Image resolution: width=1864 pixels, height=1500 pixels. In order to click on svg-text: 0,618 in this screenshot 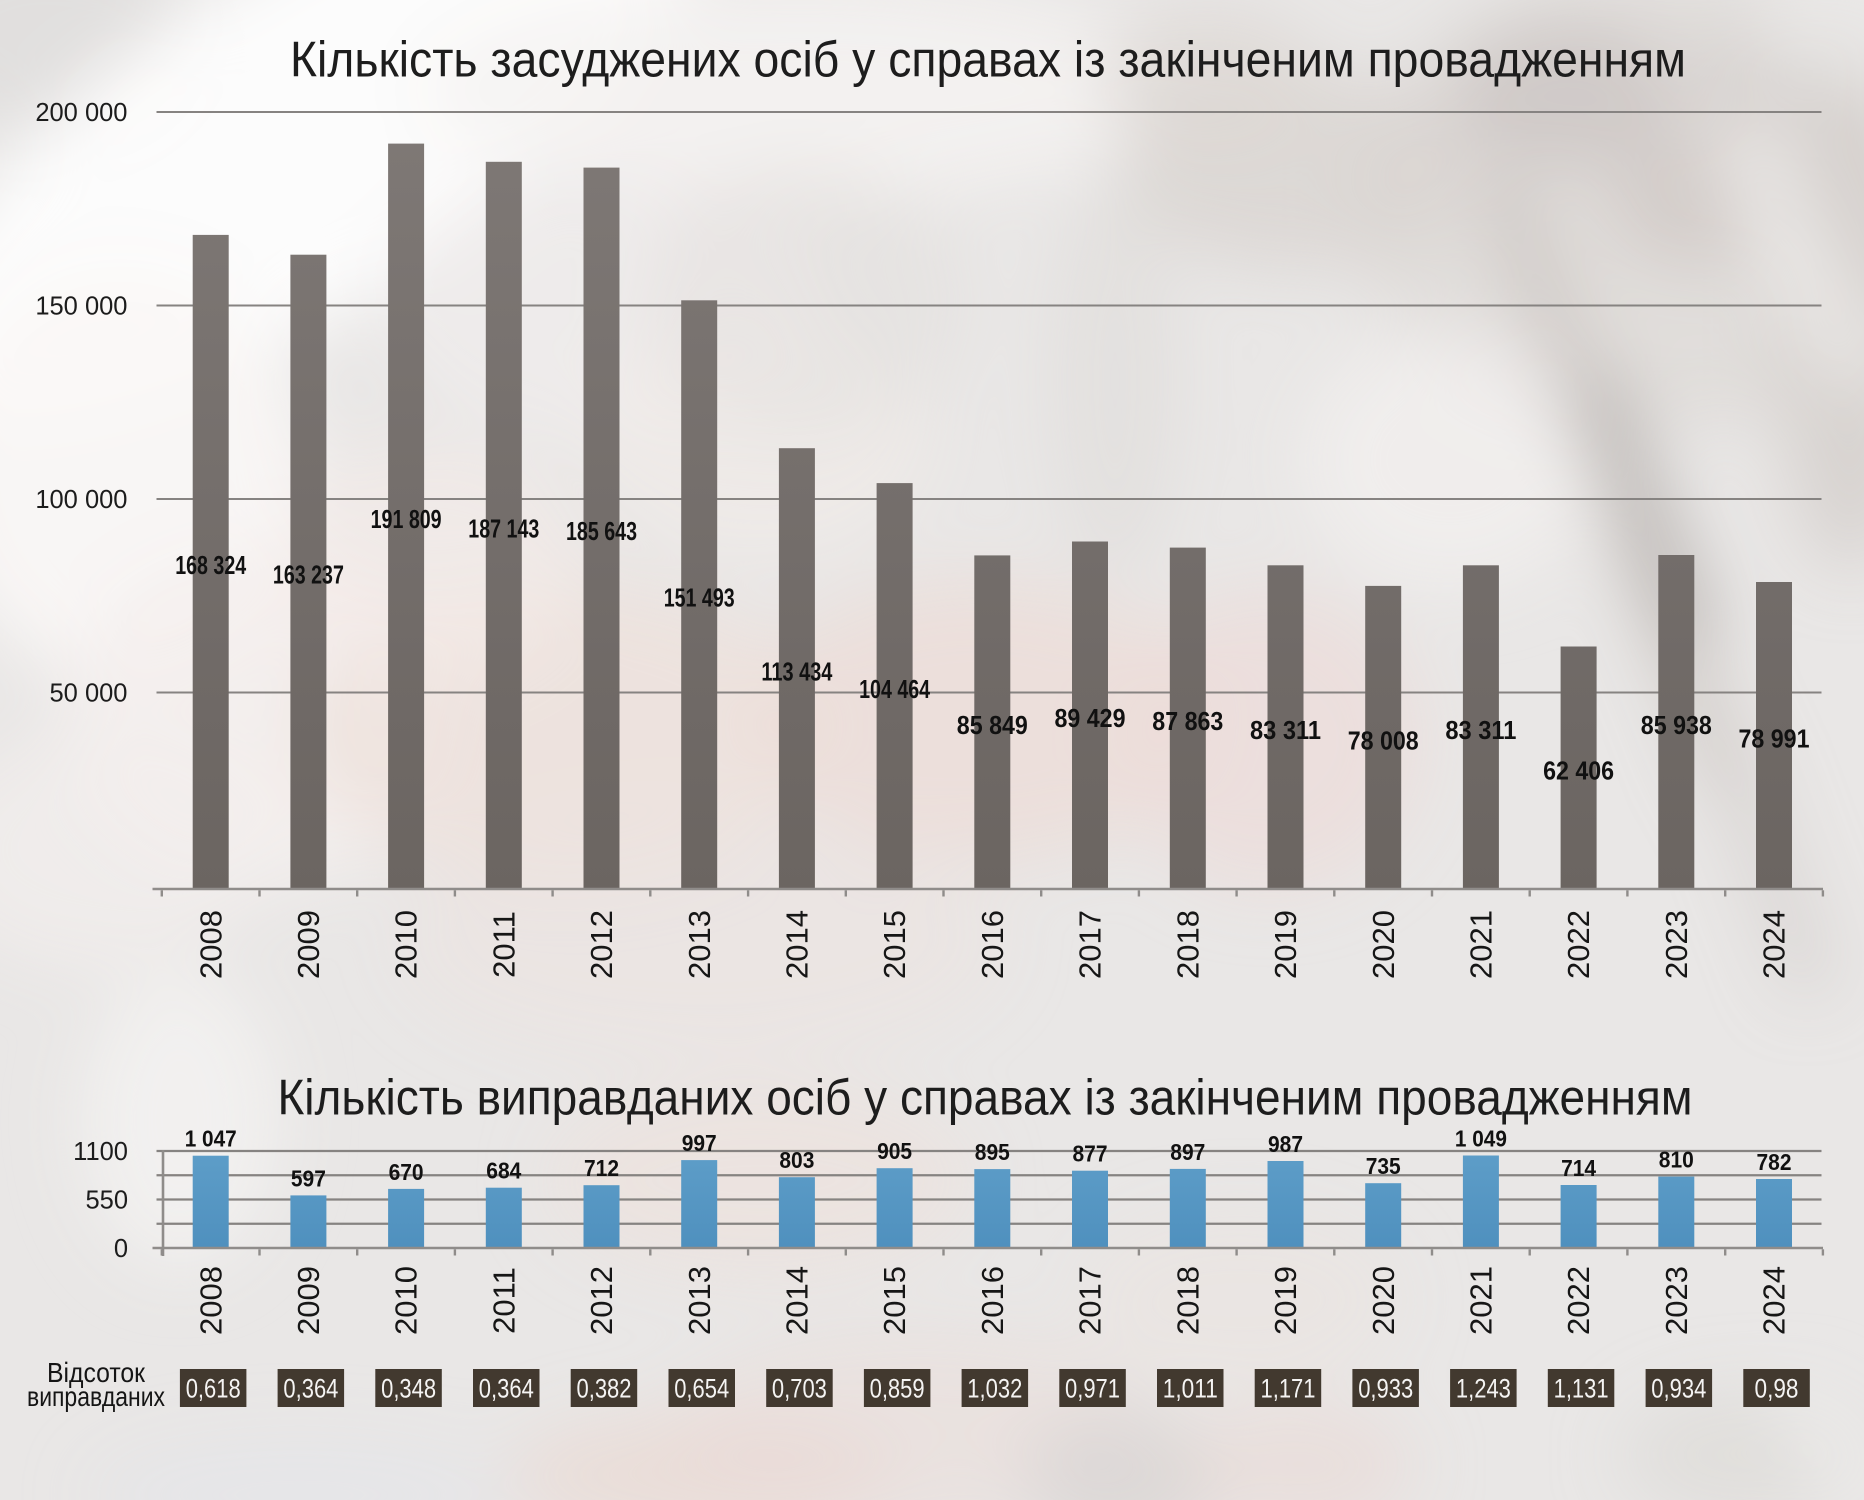, I will do `click(213, 1389)`.